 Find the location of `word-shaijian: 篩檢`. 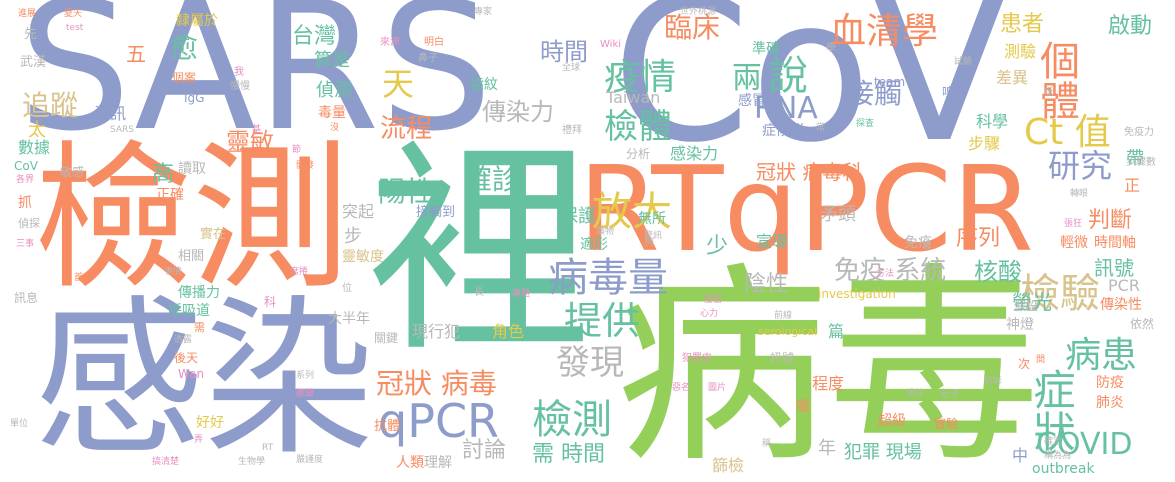

word-shaijian: 篩檢 is located at coordinates (728, 465).